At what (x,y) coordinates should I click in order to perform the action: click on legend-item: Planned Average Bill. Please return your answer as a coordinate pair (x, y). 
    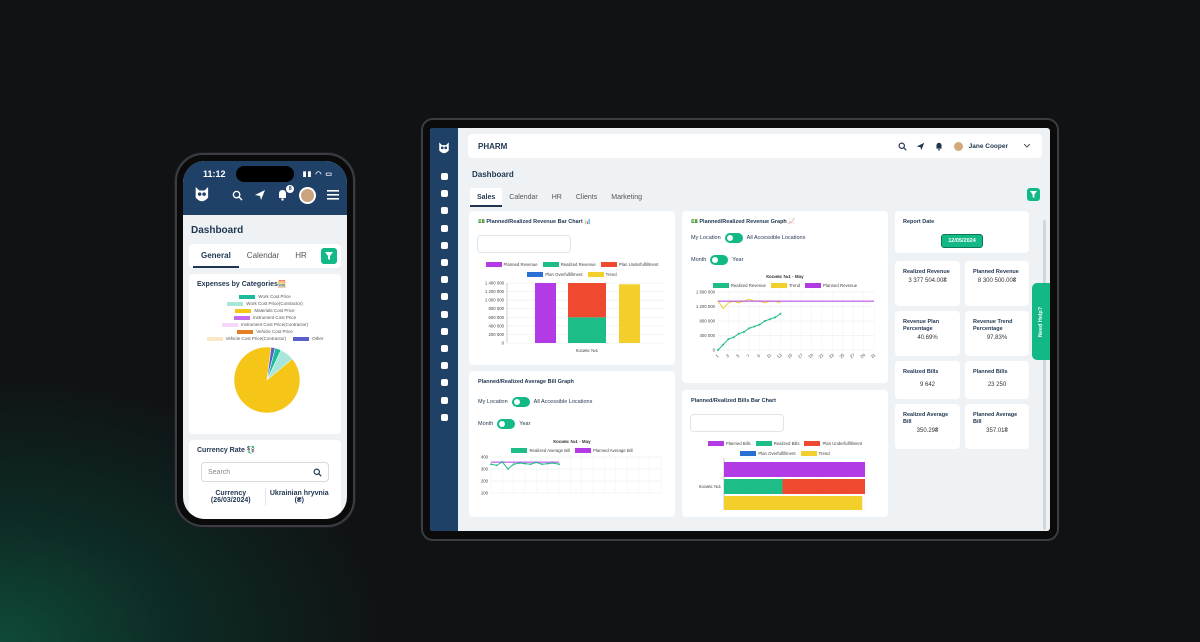
    Looking at the image, I should click on (603, 450).